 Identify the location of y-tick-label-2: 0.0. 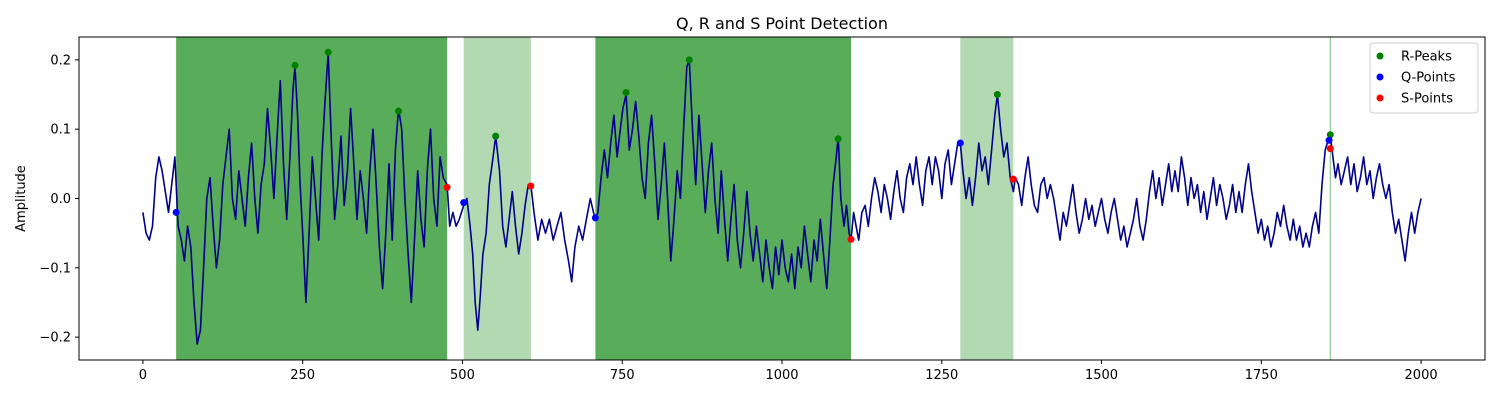
(60, 199).